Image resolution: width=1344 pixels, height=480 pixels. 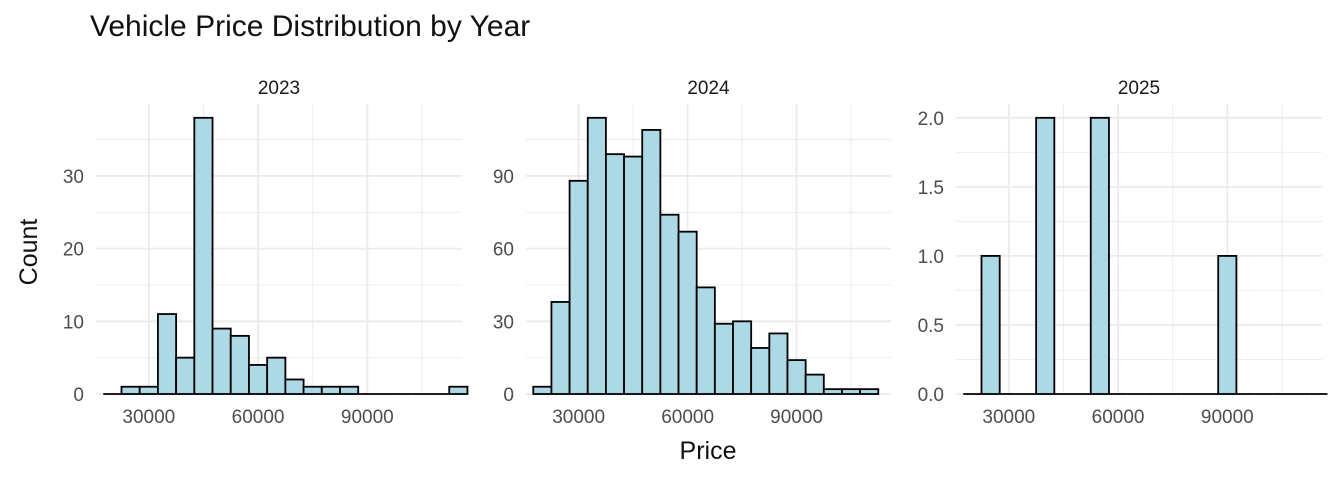 What do you see at coordinates (931, 326) in the screenshot?
I see `y-tick-label: 0.5` at bounding box center [931, 326].